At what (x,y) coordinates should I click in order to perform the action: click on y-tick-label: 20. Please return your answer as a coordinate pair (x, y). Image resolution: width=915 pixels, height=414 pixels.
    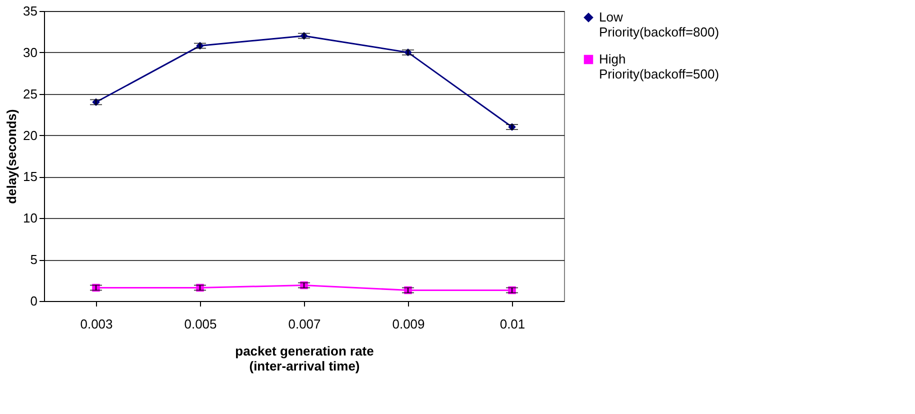
    Looking at the image, I should click on (30, 135).